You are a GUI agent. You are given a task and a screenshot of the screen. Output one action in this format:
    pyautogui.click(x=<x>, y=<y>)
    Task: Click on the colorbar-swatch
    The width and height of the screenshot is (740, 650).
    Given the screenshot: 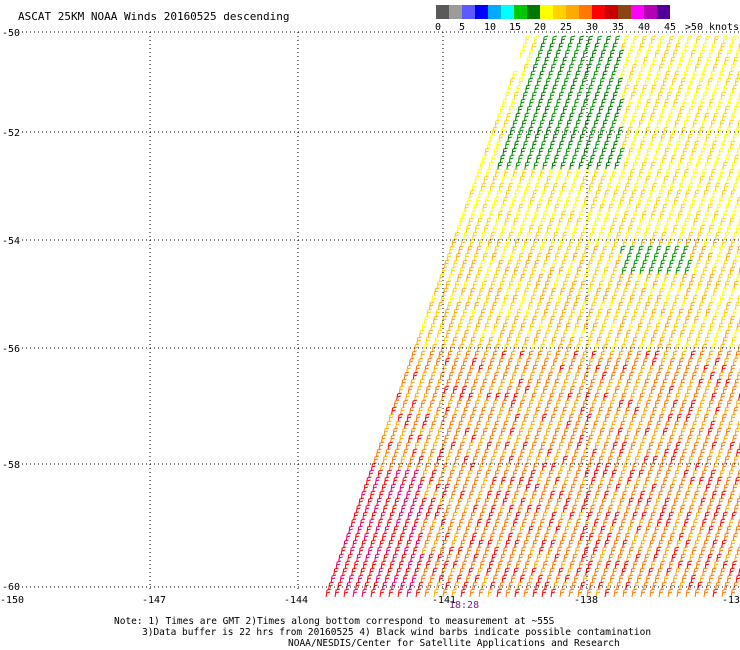 What is the action you would take?
    pyautogui.click(x=611, y=12)
    